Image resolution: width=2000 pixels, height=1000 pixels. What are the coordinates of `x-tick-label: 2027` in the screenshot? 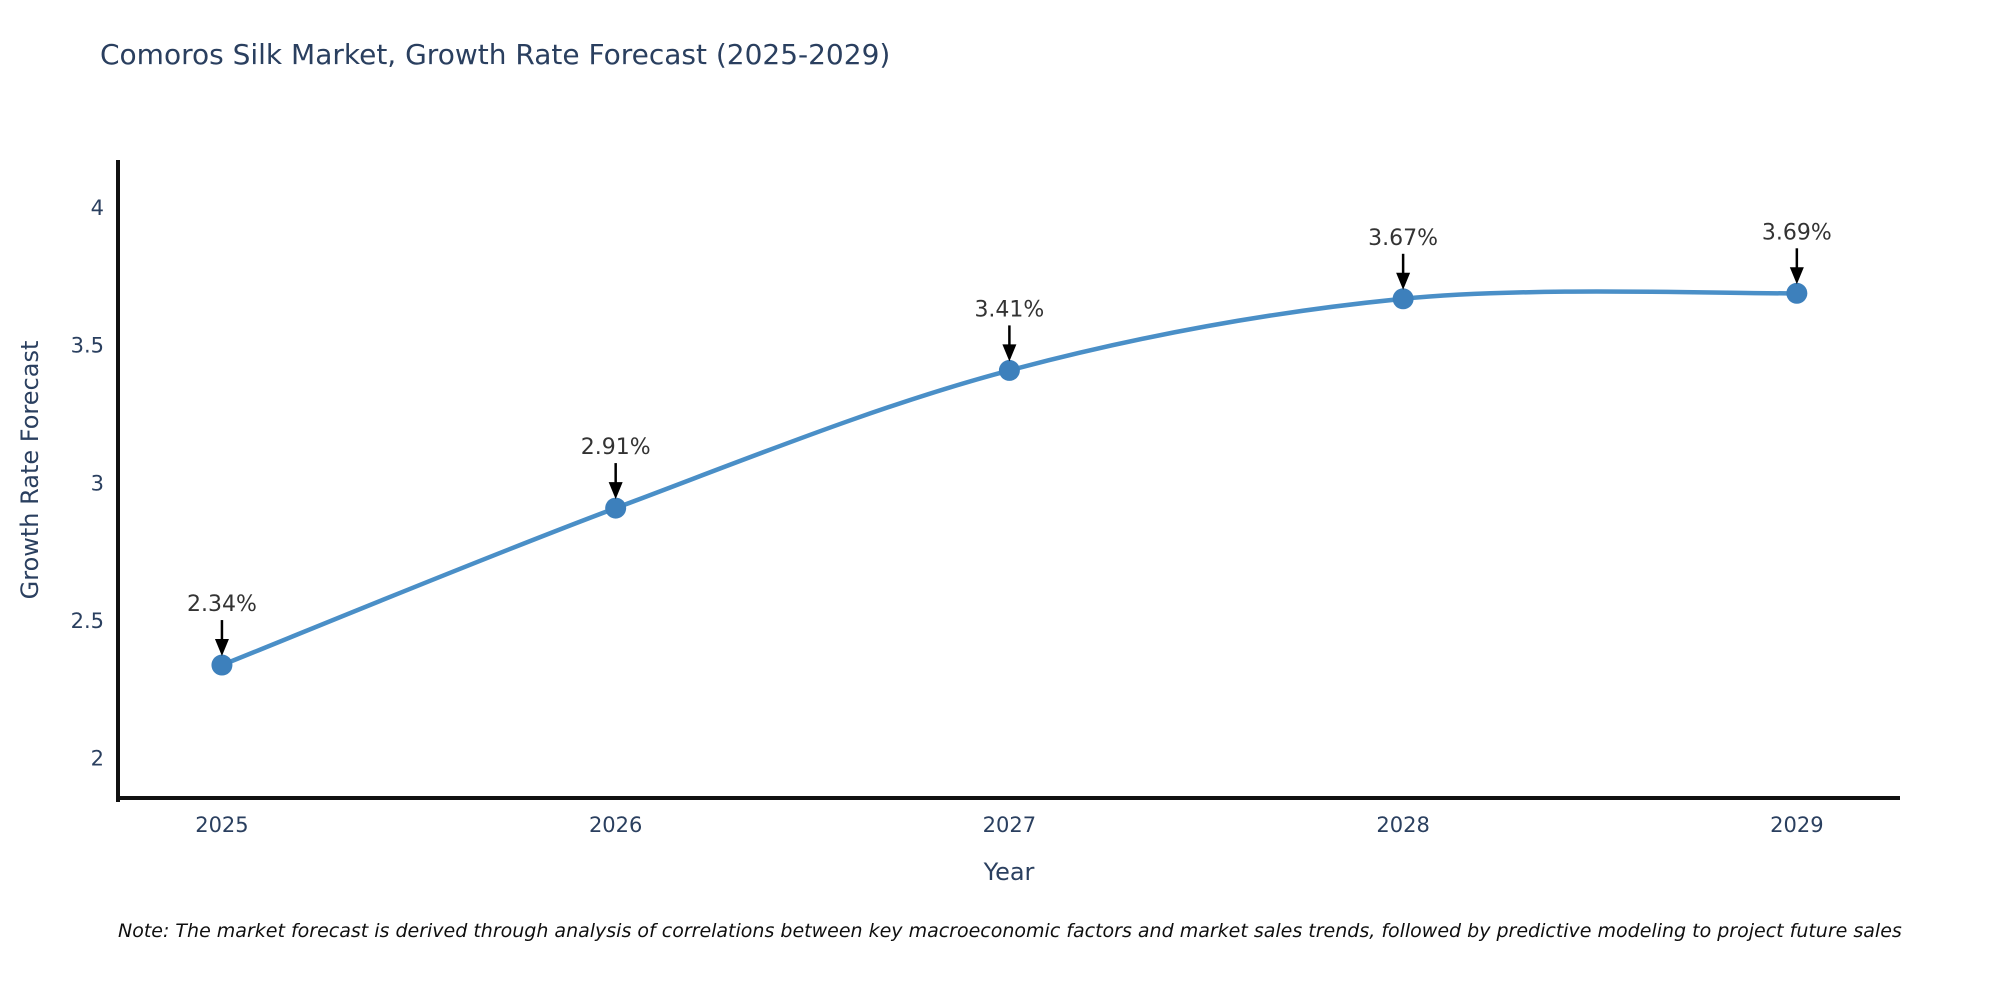 It's located at (1009, 825).